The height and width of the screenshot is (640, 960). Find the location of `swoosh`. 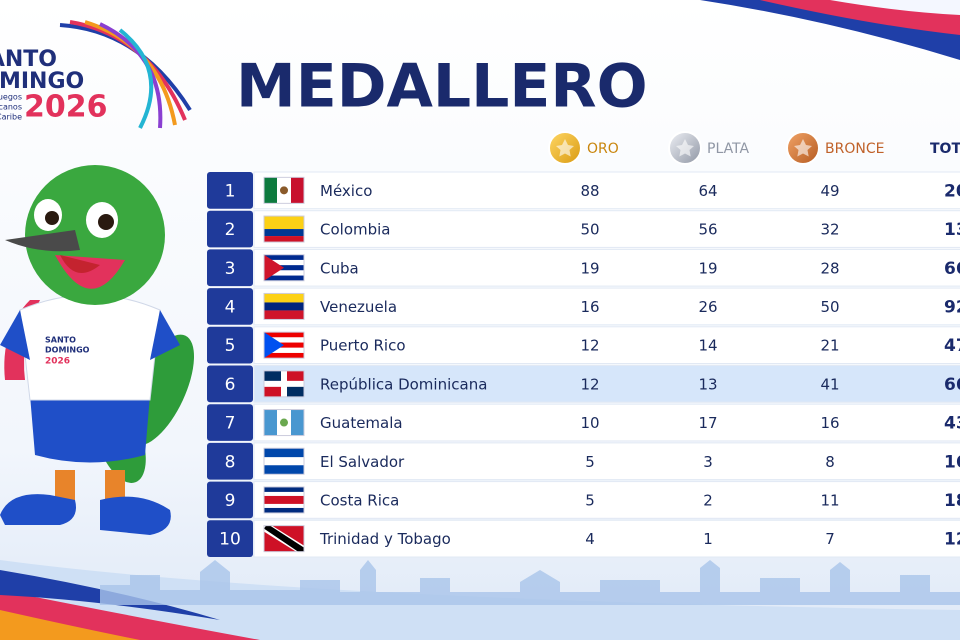

swoosh is located at coordinates (70, 625).